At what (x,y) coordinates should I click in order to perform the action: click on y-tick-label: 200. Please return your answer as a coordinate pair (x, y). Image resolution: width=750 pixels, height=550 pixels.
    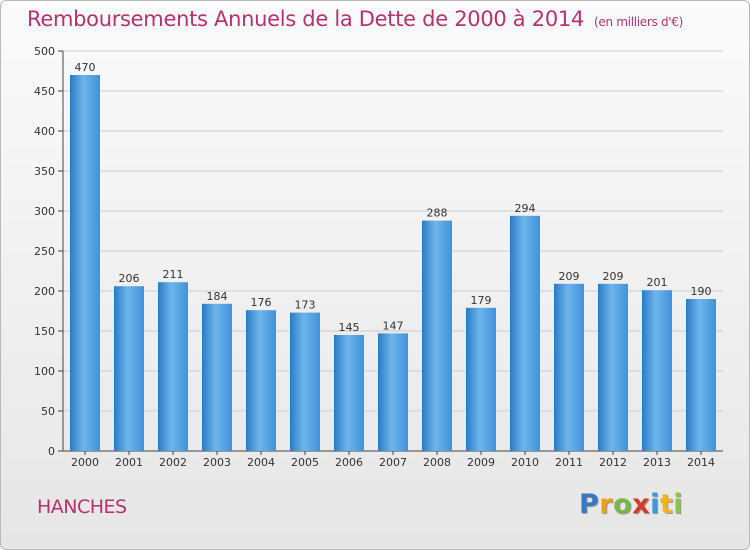
    Looking at the image, I should click on (44, 291).